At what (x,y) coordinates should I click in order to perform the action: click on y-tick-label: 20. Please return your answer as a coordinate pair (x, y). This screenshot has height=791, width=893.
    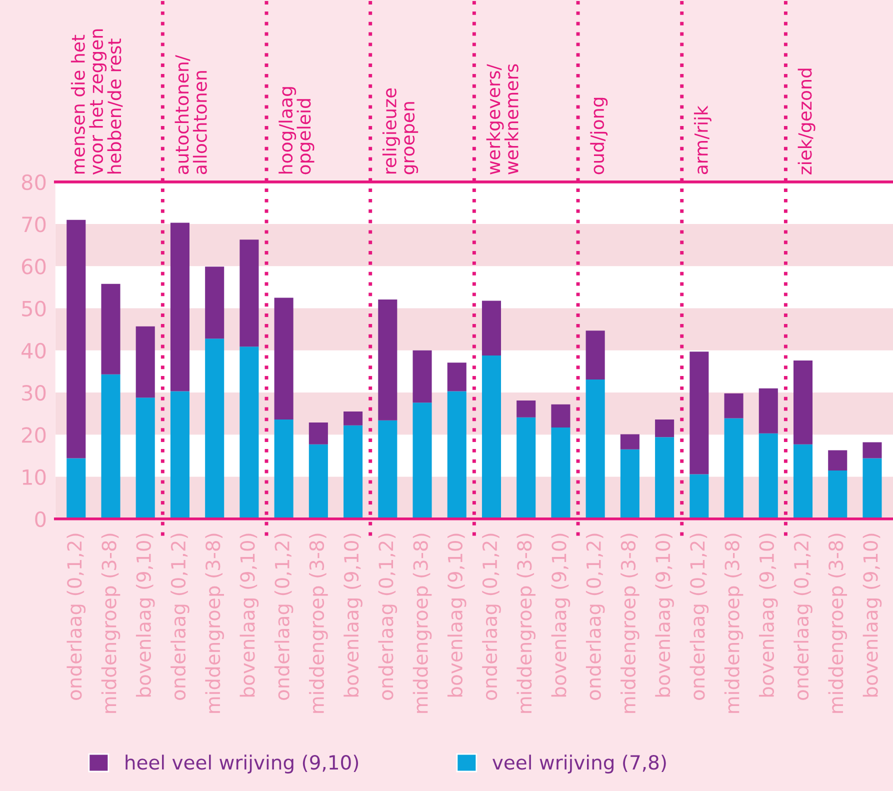
    Looking at the image, I should click on (34, 435).